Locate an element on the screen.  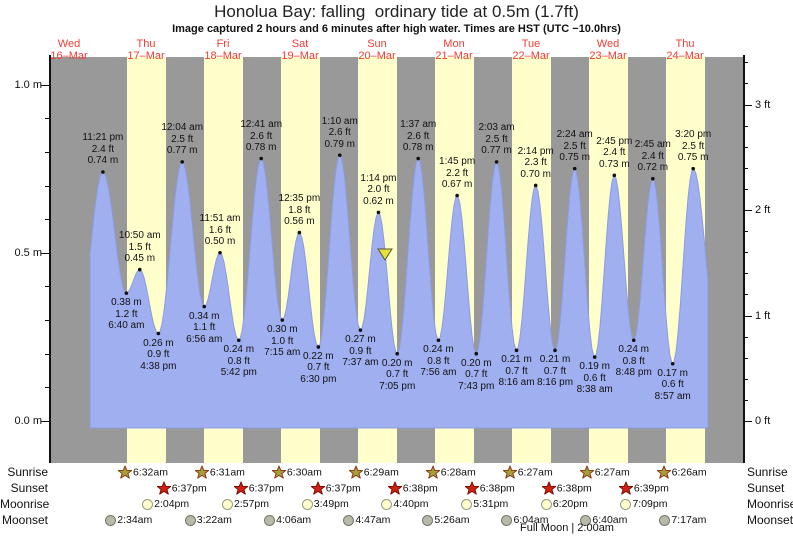
tide-label-line: 7:43 pm is located at coordinates (476, 386).